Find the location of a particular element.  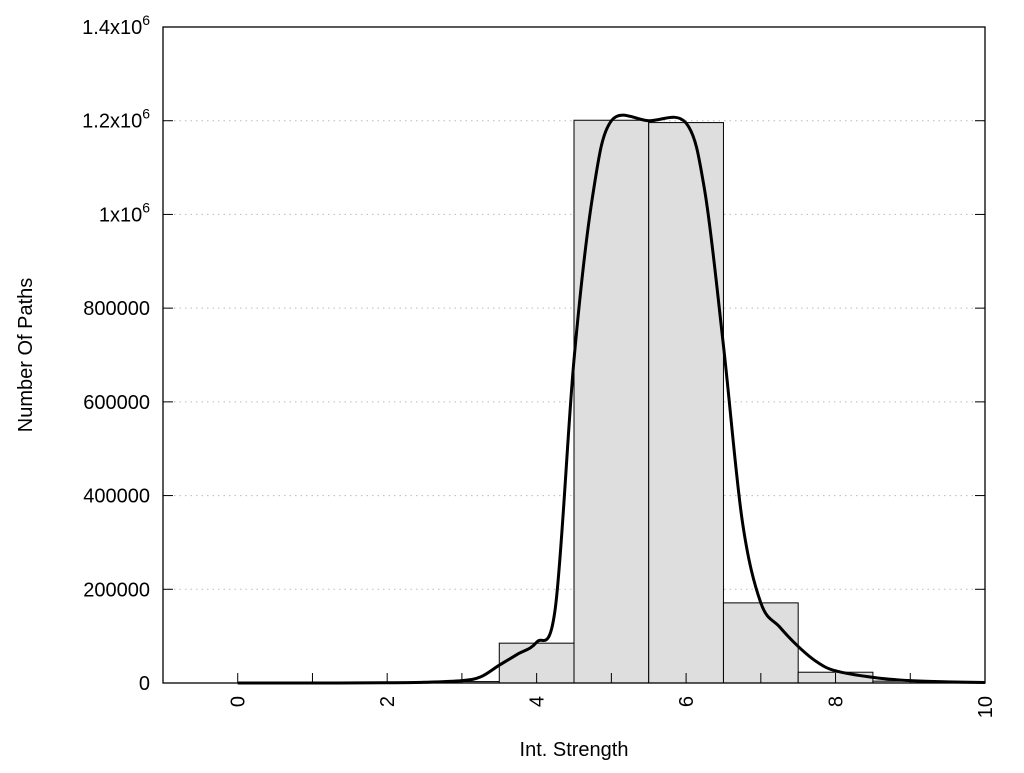

x-tick-labels: 0 2 4 6 8 10 is located at coordinates (612, 707).